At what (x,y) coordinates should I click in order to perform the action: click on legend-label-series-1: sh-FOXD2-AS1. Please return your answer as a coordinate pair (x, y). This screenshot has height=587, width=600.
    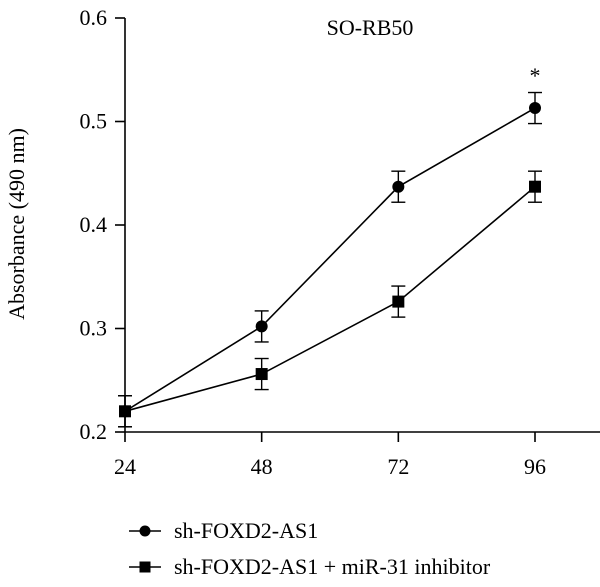
    Looking at the image, I should click on (246, 530).